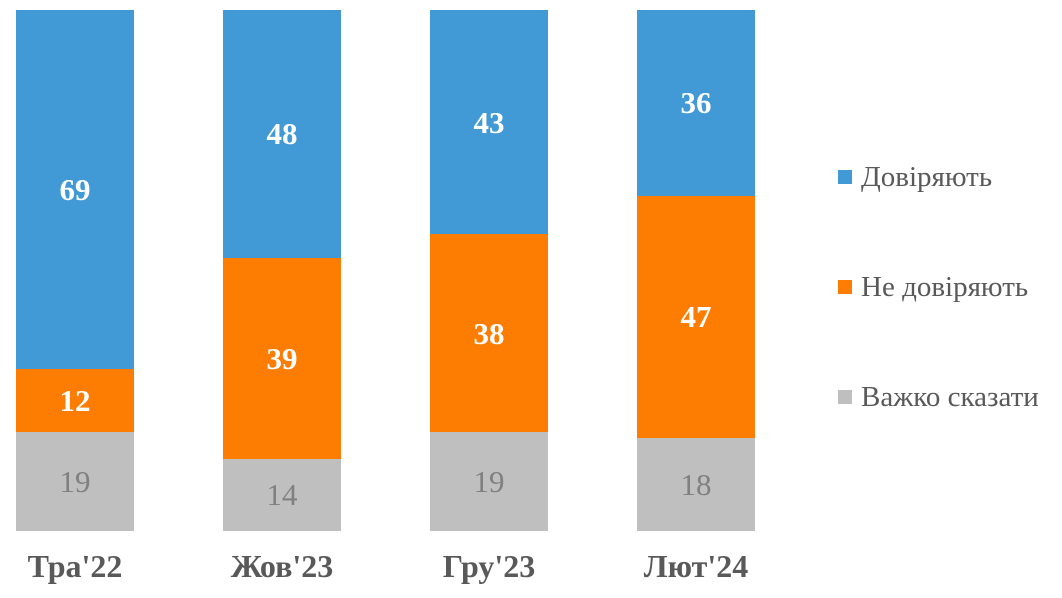 The width and height of the screenshot is (1062, 598). I want to click on value-label: 69, so click(75, 190).